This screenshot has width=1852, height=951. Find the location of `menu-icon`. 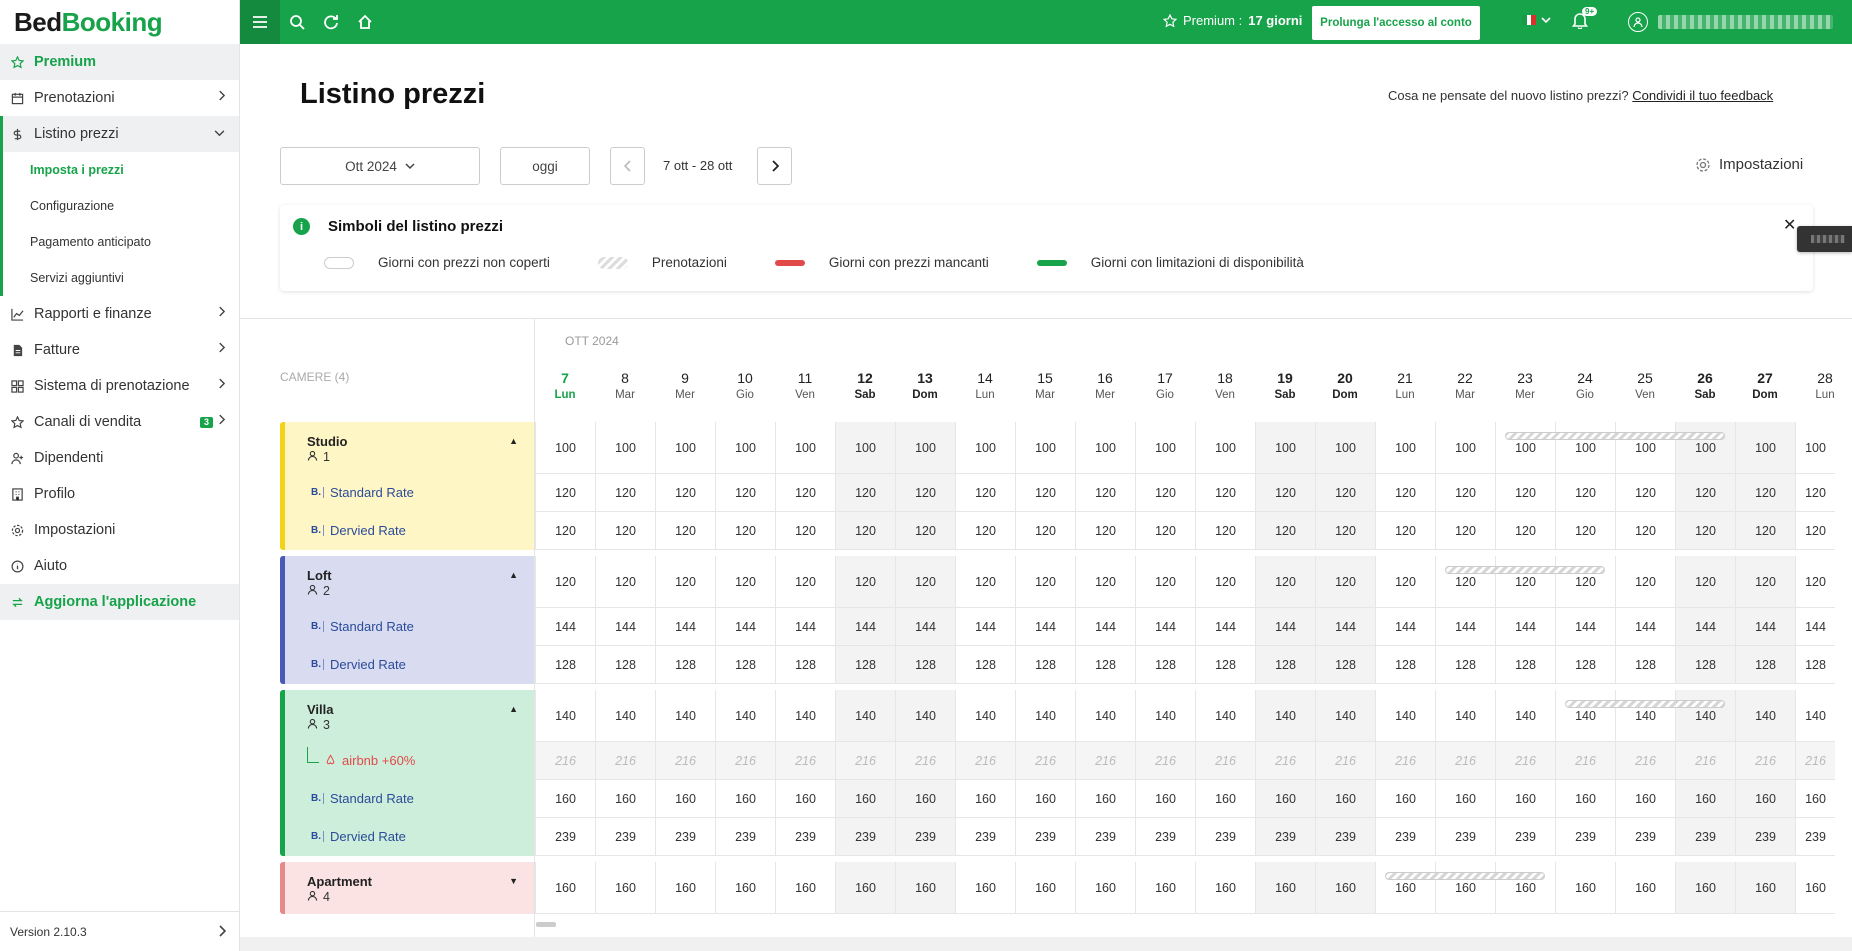

menu-icon is located at coordinates (260, 22).